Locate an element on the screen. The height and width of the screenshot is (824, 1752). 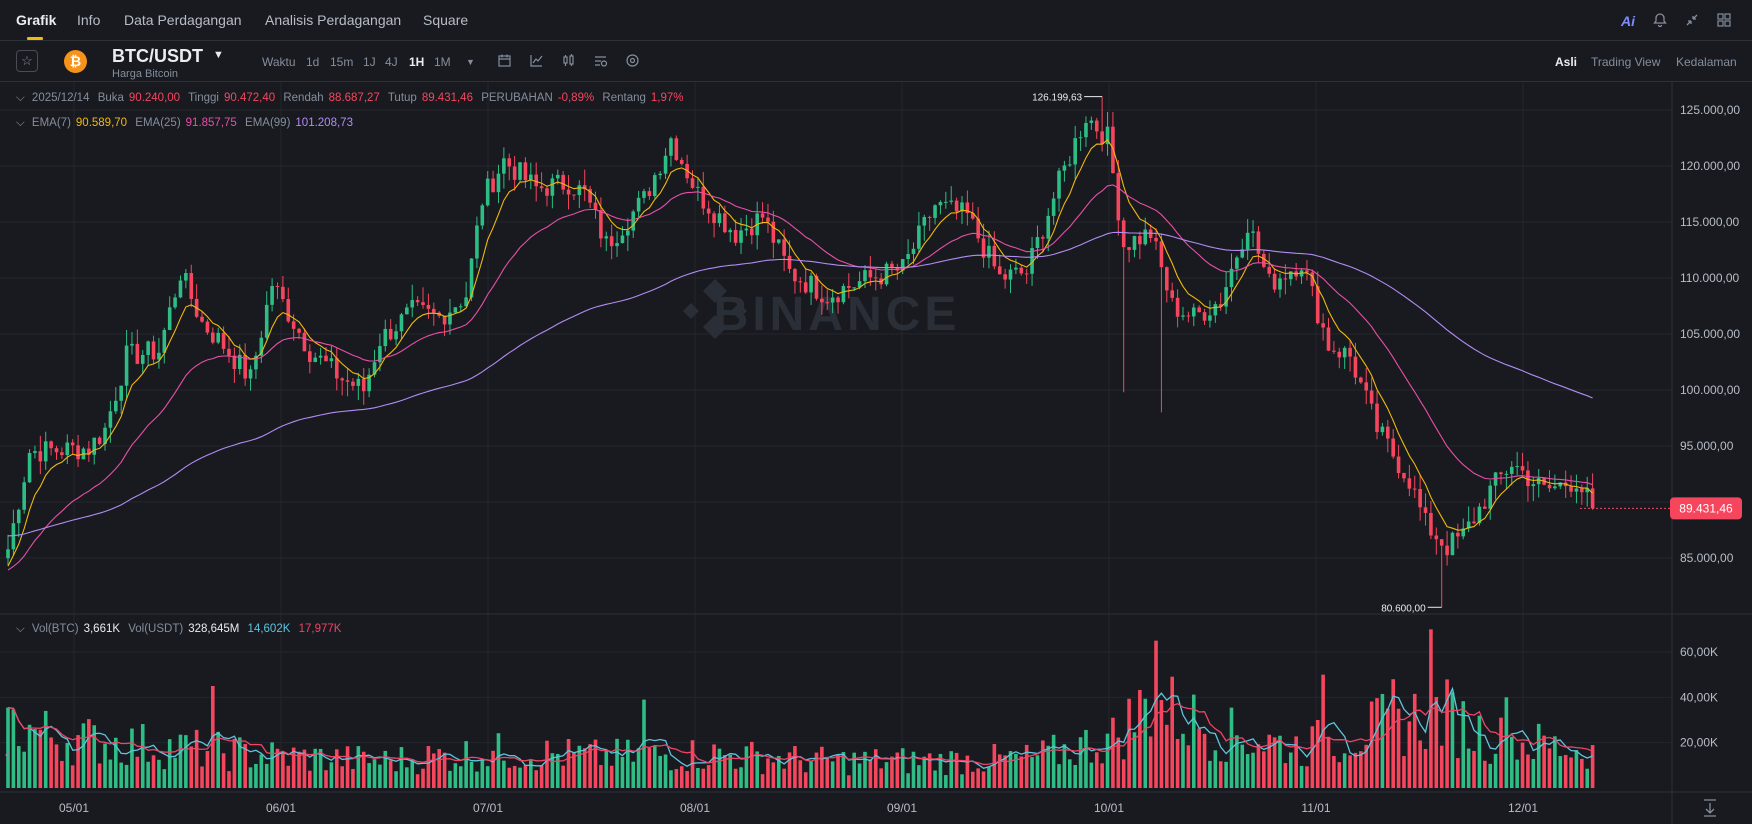
view-trading-view: Trading View is located at coordinates (1626, 62).